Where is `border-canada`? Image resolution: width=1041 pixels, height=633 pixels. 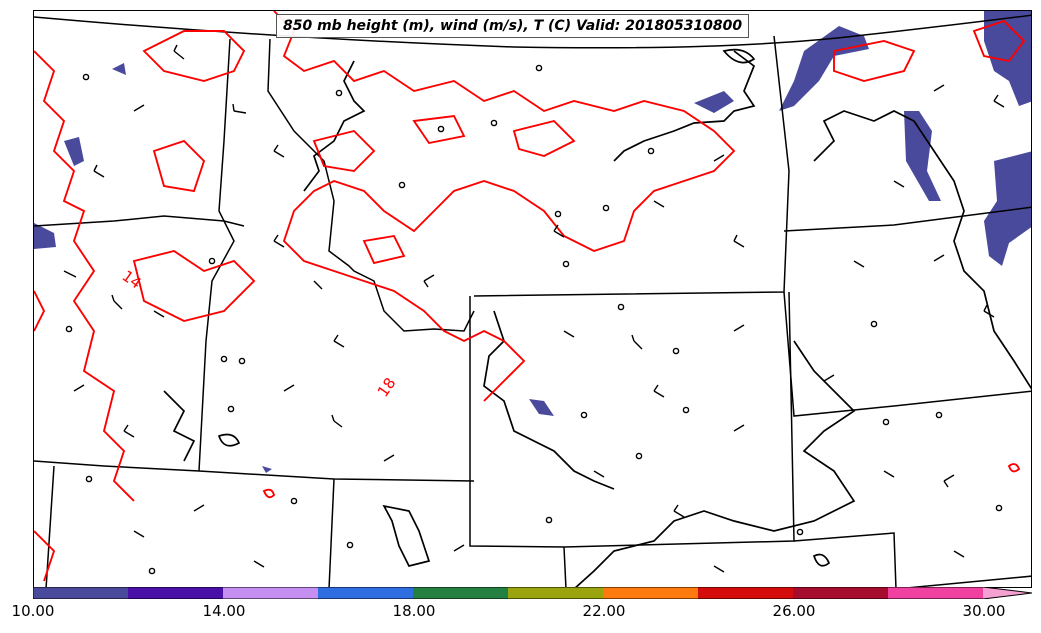
border-canada is located at coordinates (532, 31).